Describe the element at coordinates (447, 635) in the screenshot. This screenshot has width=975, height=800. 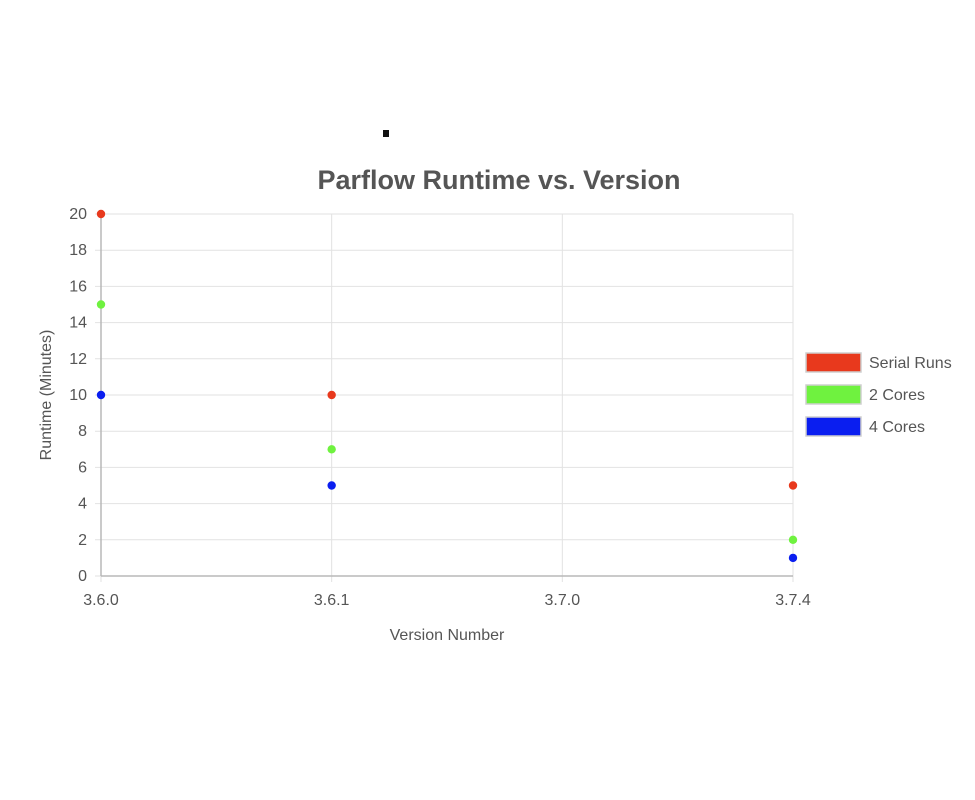
I see `x-axis-label: Version Number` at that location.